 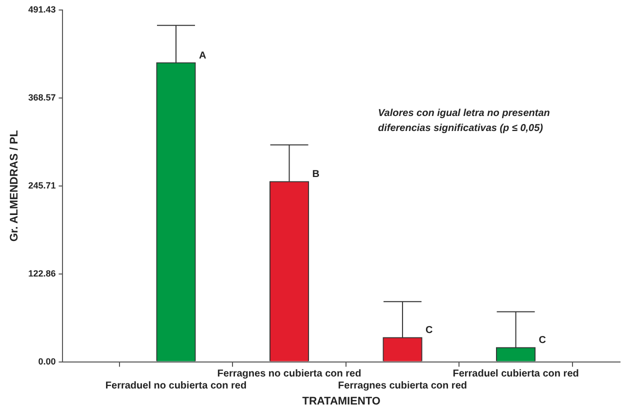 I want to click on y-axis-title: Gr. ALMENDRAS / PL, so click(x=14, y=186).